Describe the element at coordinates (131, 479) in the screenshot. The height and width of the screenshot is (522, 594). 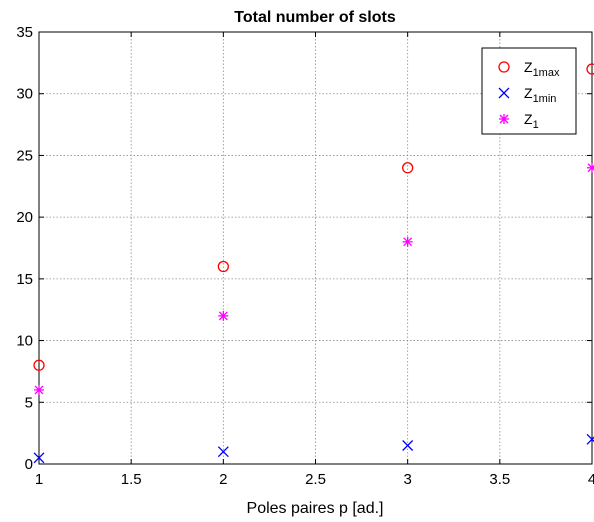
I see `x-tick-label: 1.5` at that location.